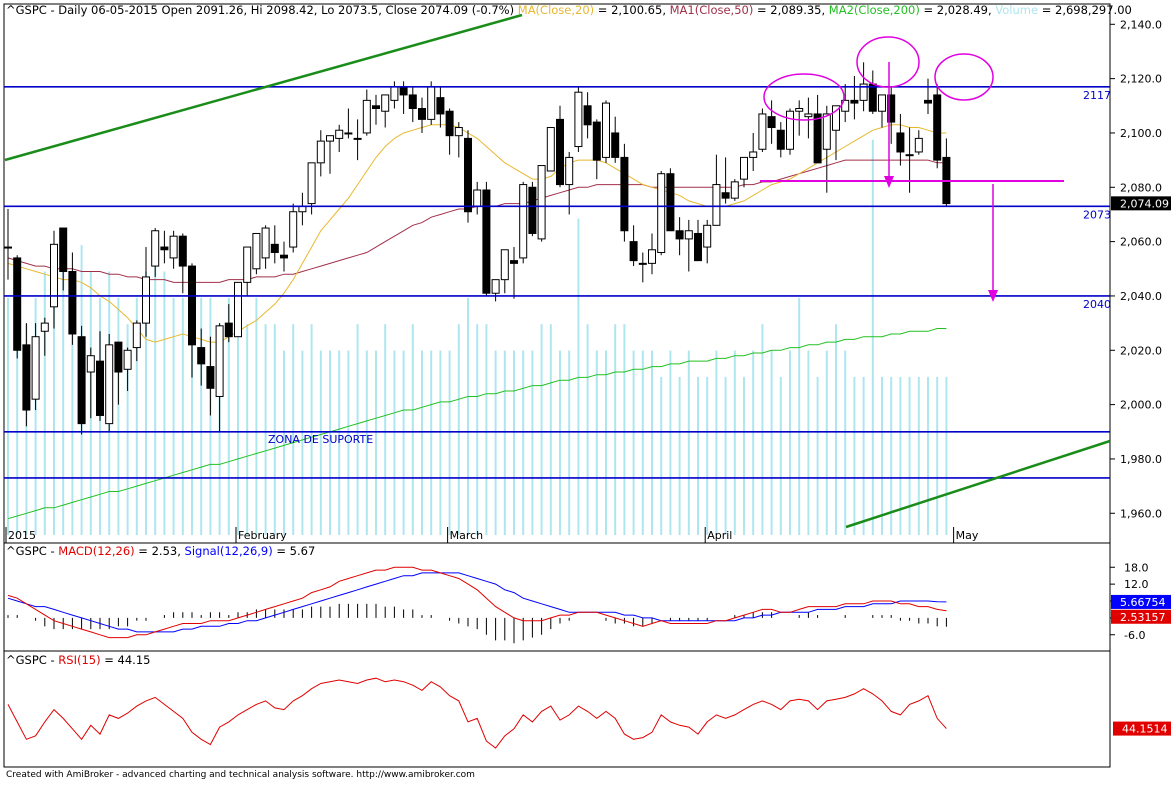 The image size is (1171, 785). What do you see at coordinates (557, 597) in the screenshot?
I see `macd-panel` at bounding box center [557, 597].